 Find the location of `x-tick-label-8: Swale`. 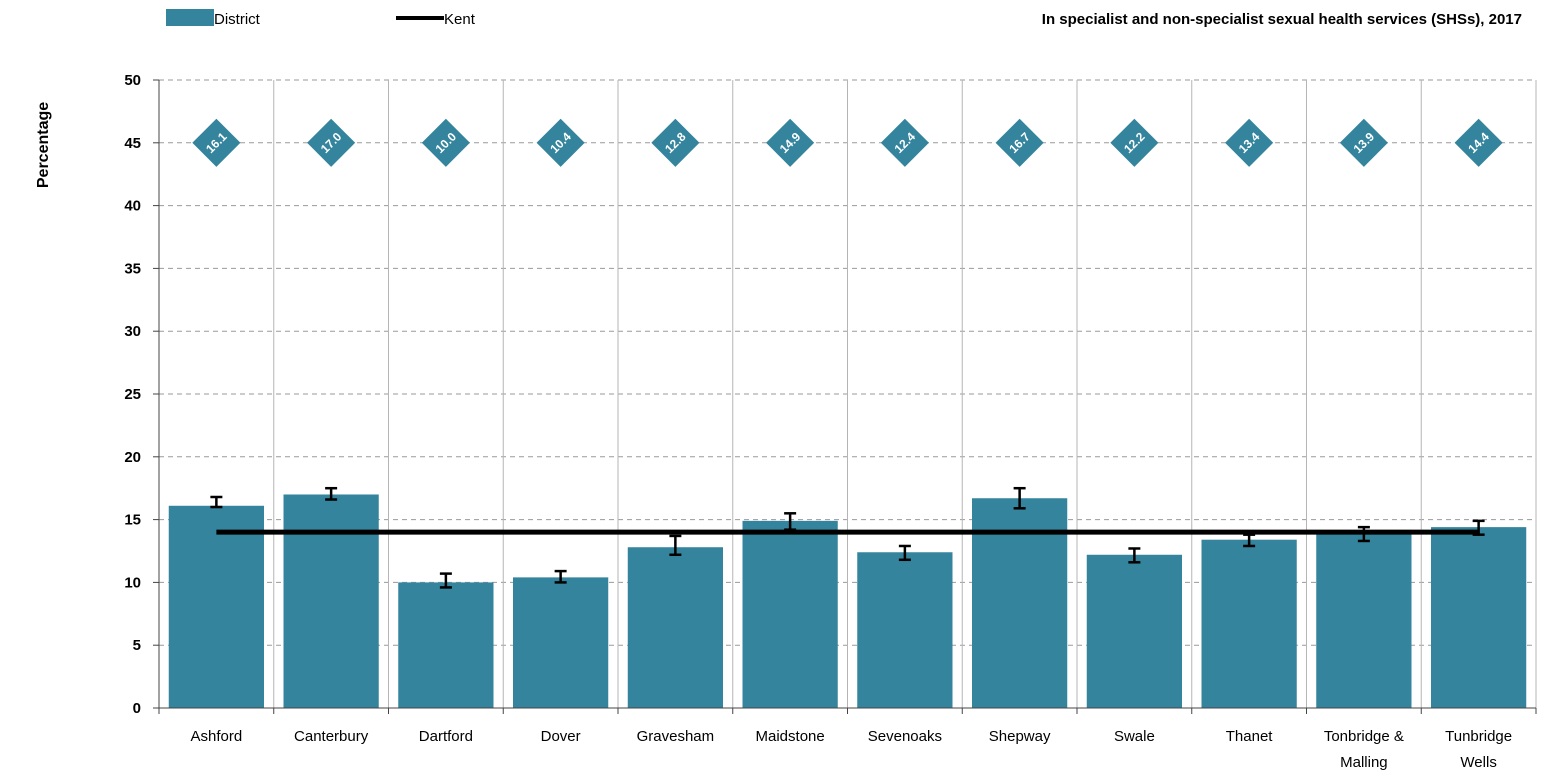

x-tick-label-8: Swale is located at coordinates (1134, 736).